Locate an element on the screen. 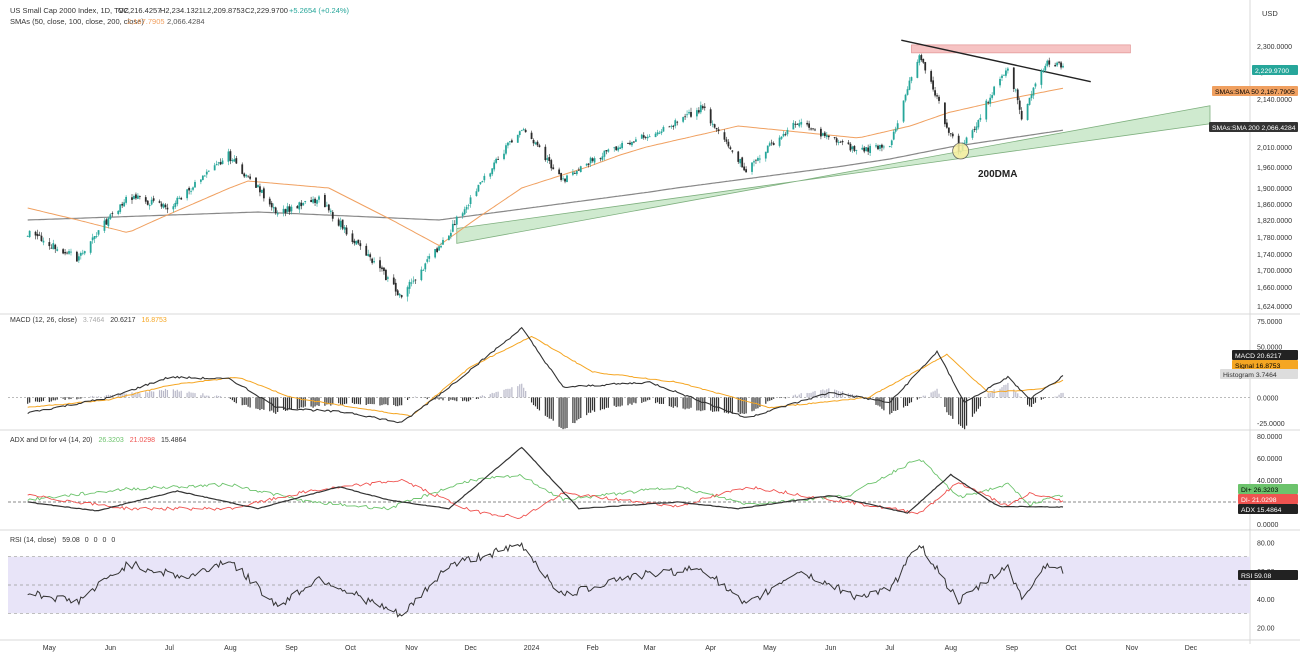 This screenshot has width=1300, height=655. x-tick-label: Mar is located at coordinates (650, 648).